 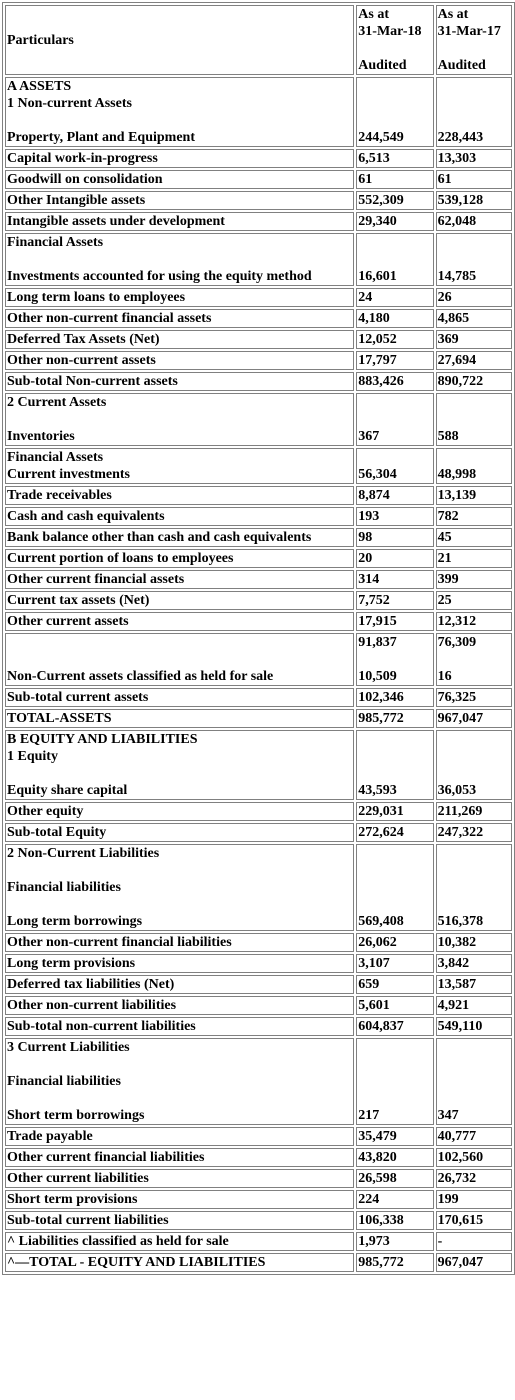 I want to click on value-2018-cell: 43,593, so click(x=394, y=765).